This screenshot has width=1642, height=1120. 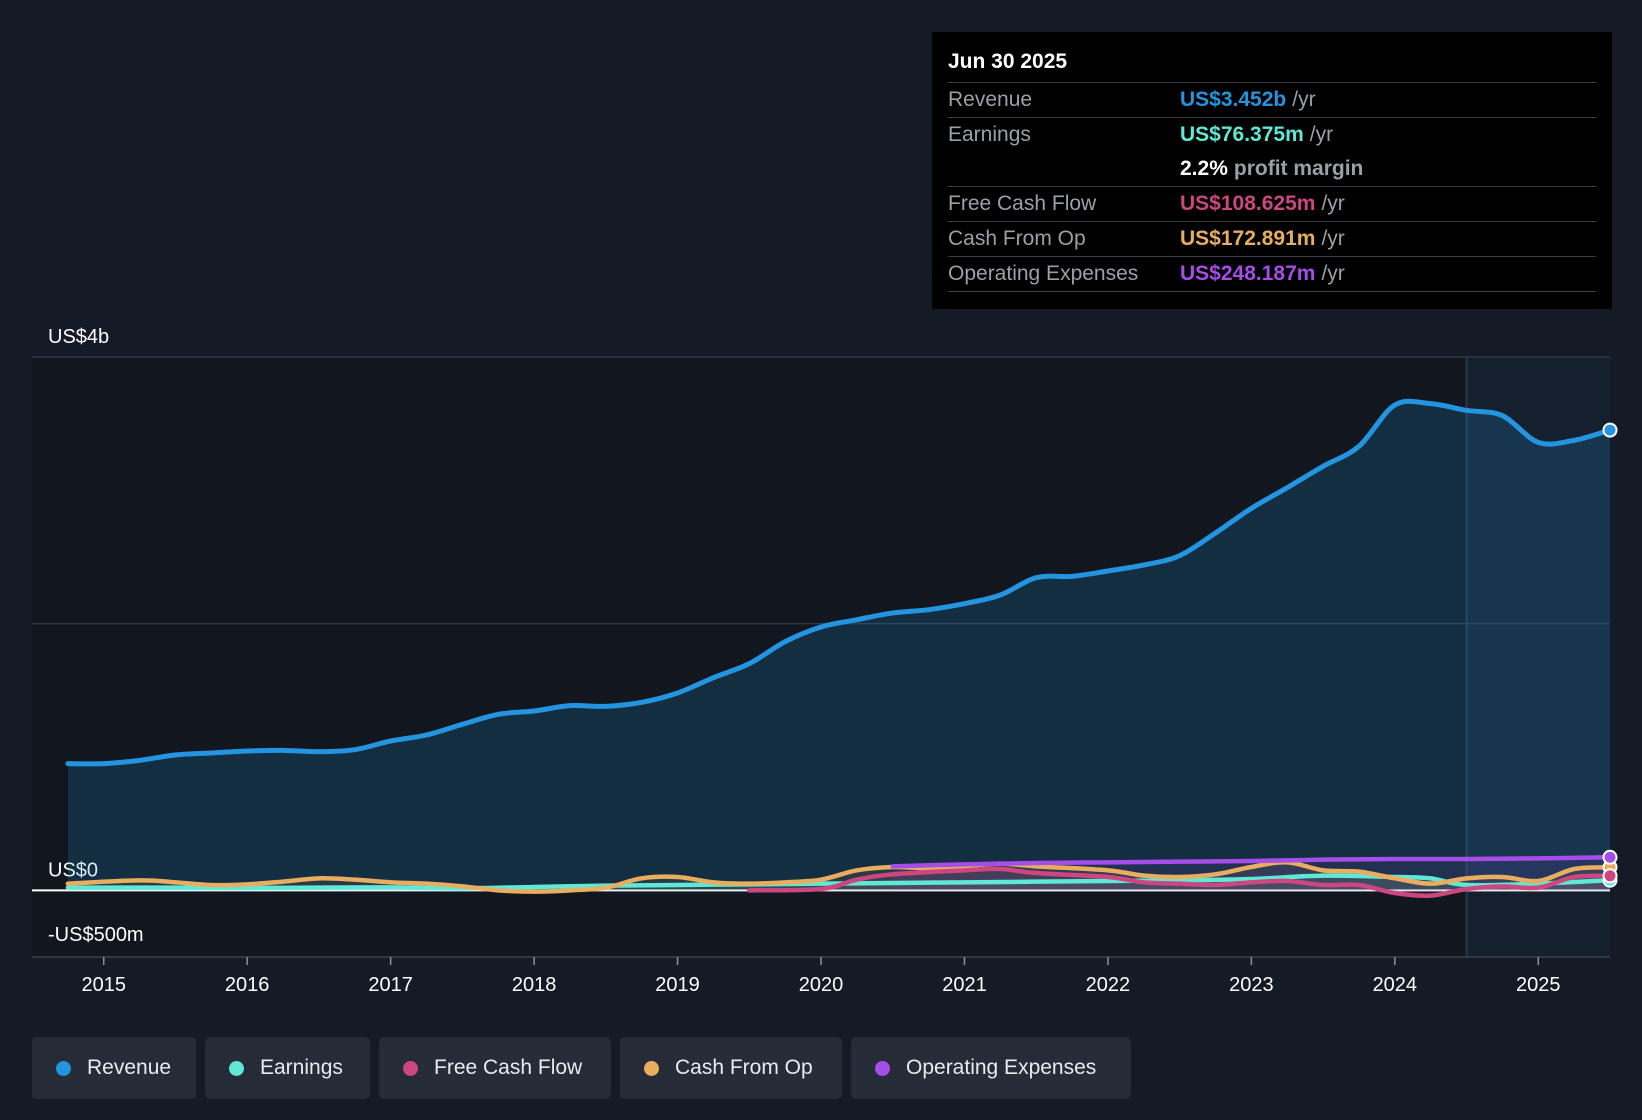 I want to click on y-tick-label: US$4b, so click(x=78, y=337).